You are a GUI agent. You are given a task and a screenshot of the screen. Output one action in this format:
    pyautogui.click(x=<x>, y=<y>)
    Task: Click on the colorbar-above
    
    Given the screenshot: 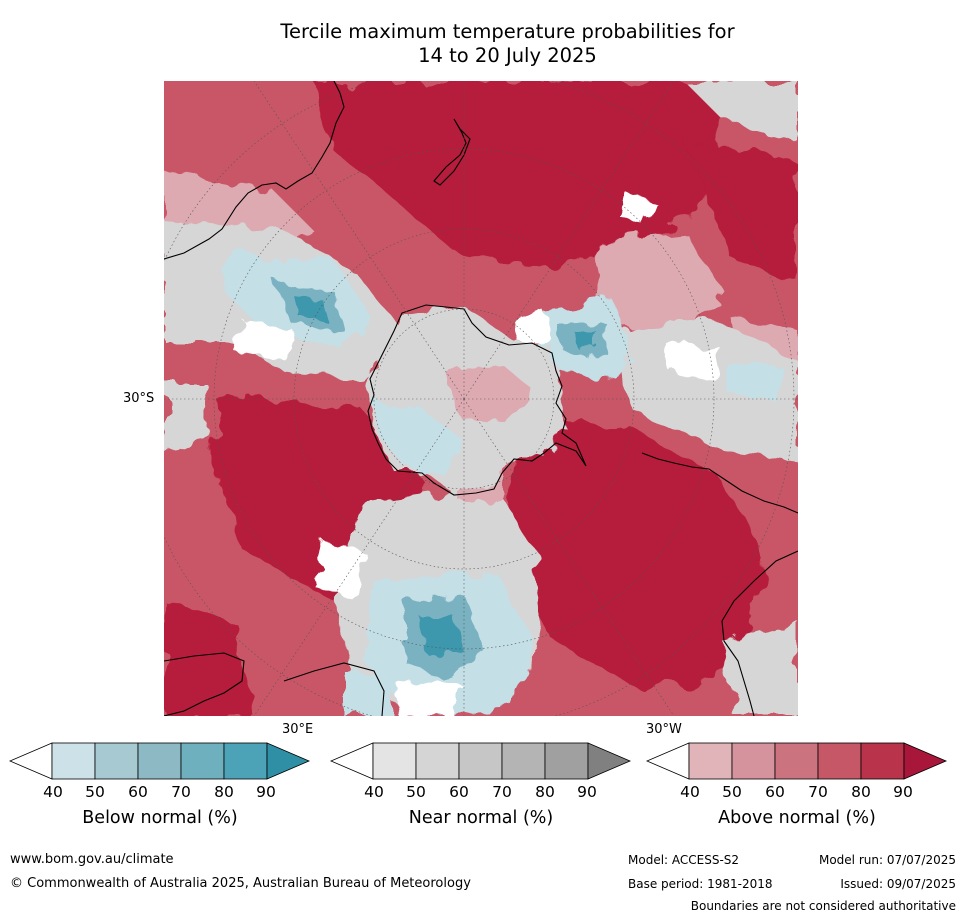 What is the action you would take?
    pyautogui.click(x=796, y=761)
    